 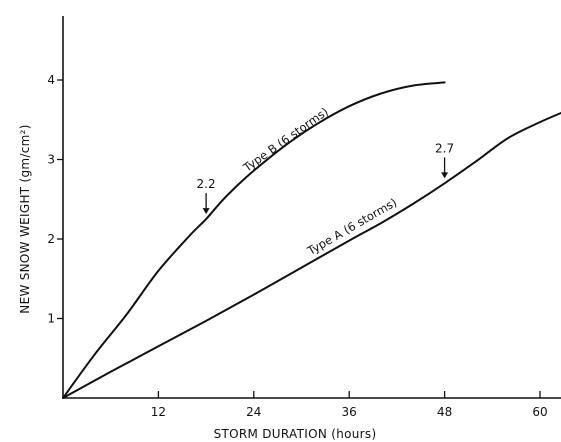 I want to click on series-label-type-a-6-storms: Type A (6 storms), so click(x=351, y=226).